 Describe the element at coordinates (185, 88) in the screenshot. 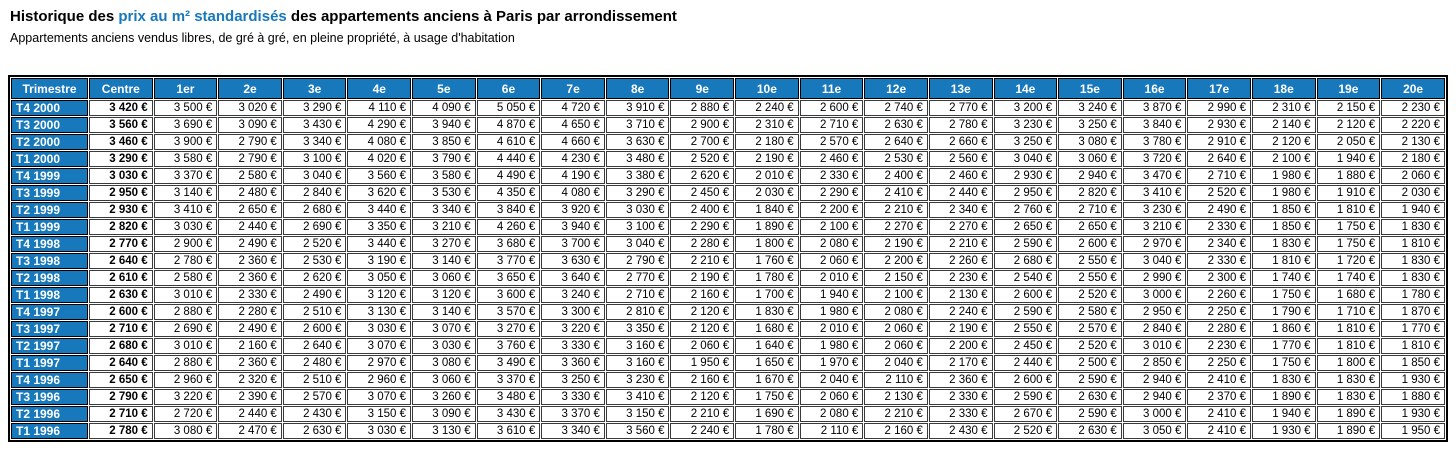

I see `column-header-1er: 1er` at that location.